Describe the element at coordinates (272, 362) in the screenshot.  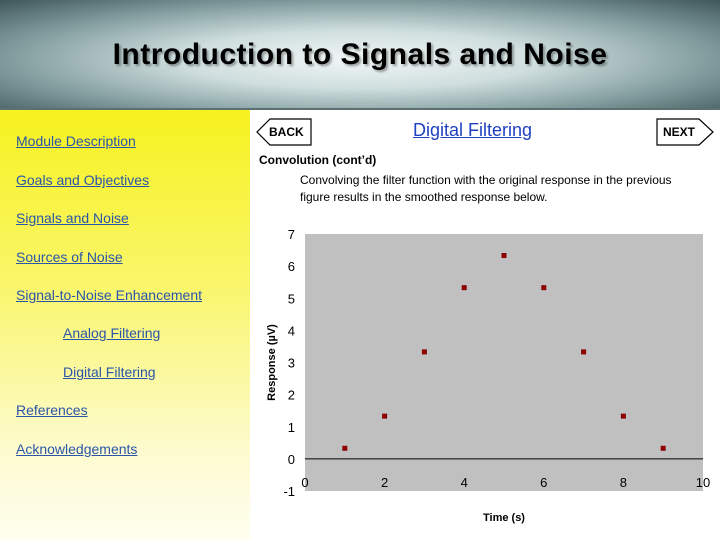
I see `y-axis-label: Response (µV)` at that location.